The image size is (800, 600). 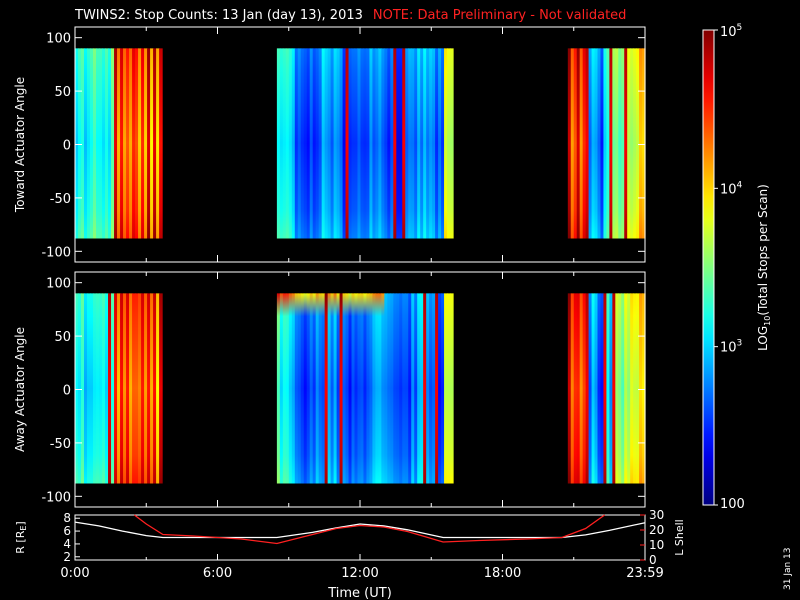 What do you see at coordinates (74, 573) in the screenshot?
I see `ephemeris-xtick-label: 0:00` at bounding box center [74, 573].